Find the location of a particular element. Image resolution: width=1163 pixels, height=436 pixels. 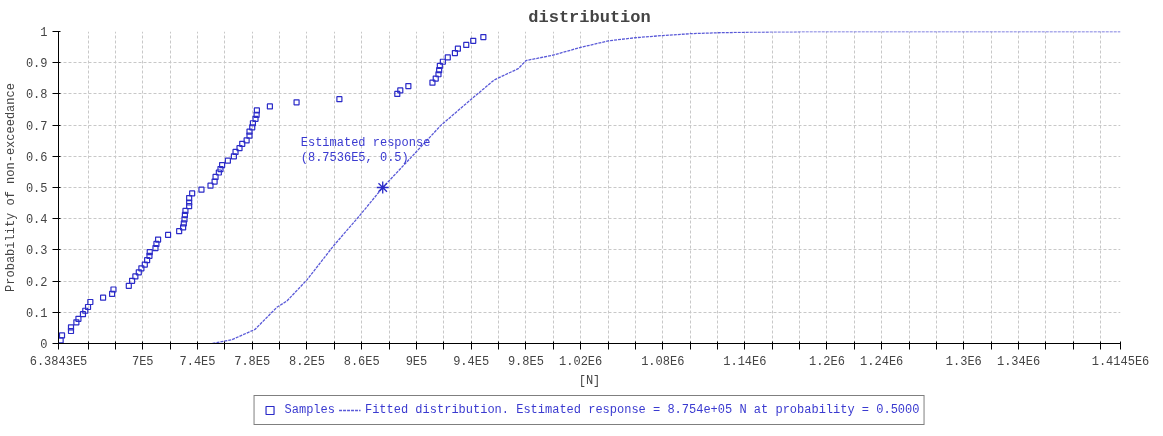

y-tick-label: 0 is located at coordinates (44, 345).